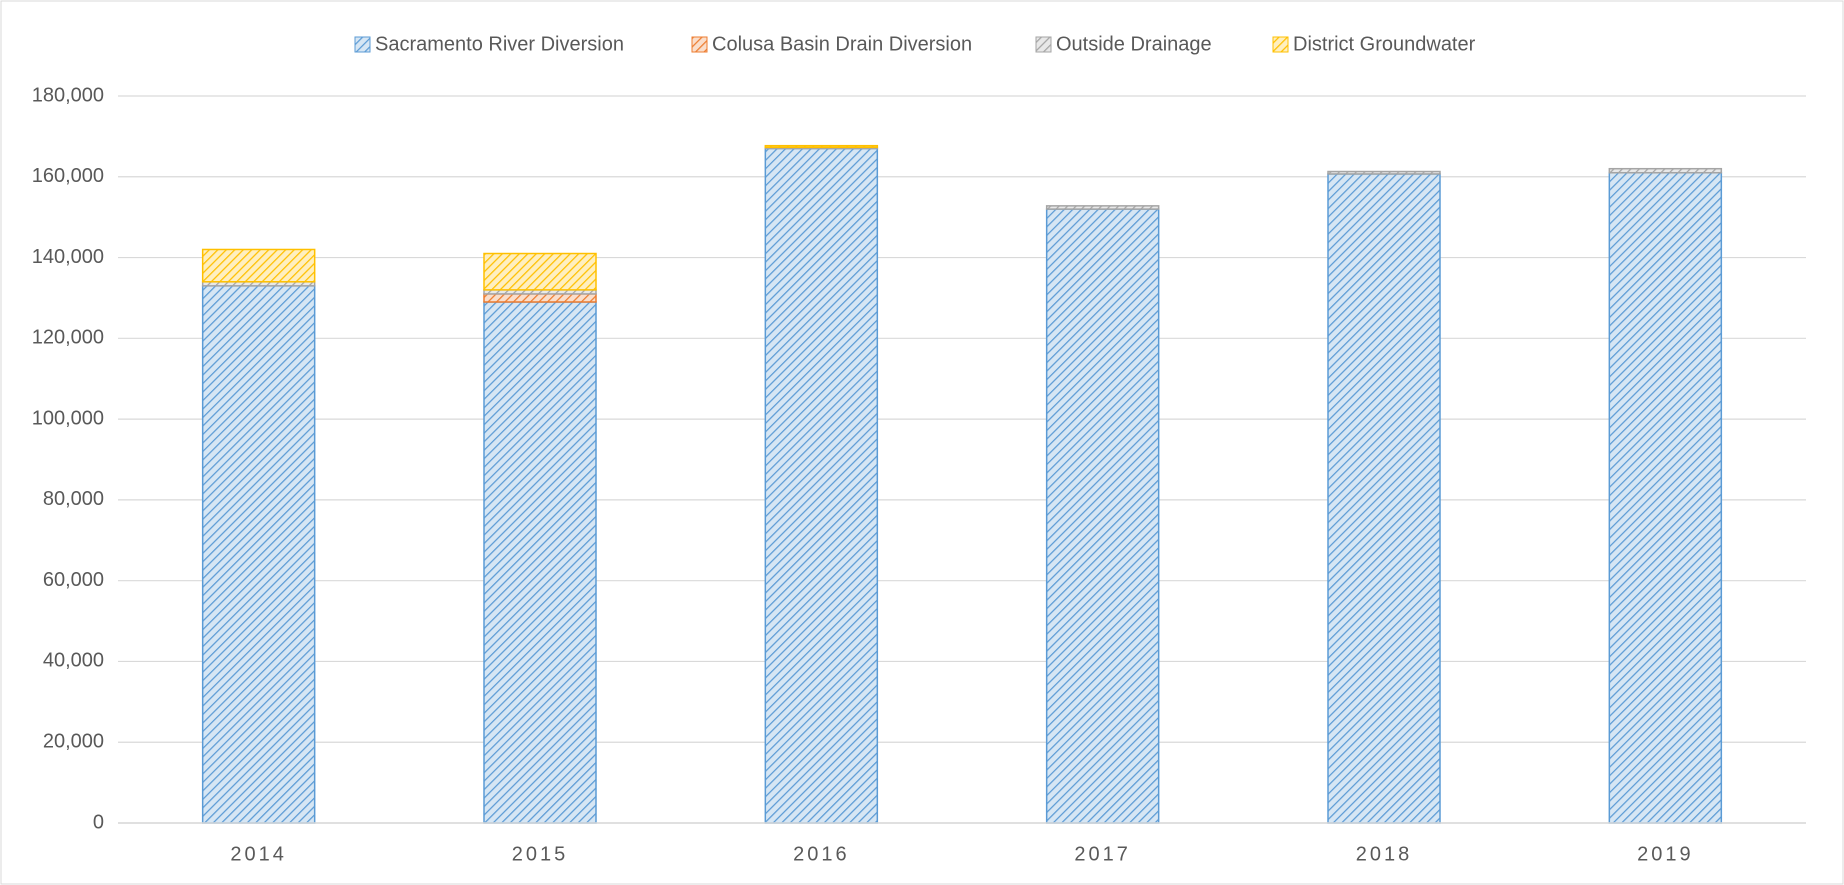 The image size is (1844, 885). Describe the element at coordinates (258, 854) in the screenshot. I see `x-tick-label: 2014` at that location.